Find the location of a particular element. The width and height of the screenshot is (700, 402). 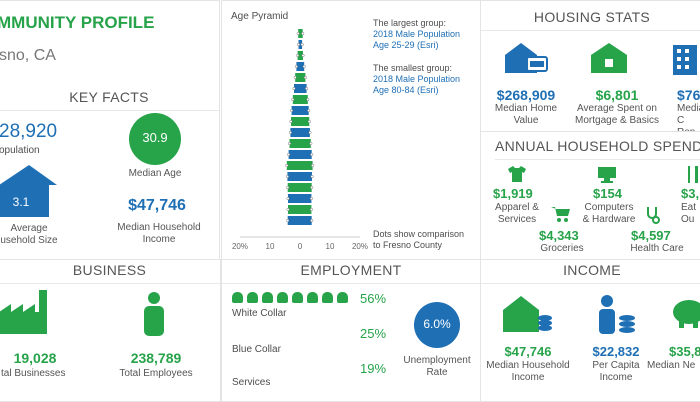

population-label: opulation is located at coordinates (20, 150).